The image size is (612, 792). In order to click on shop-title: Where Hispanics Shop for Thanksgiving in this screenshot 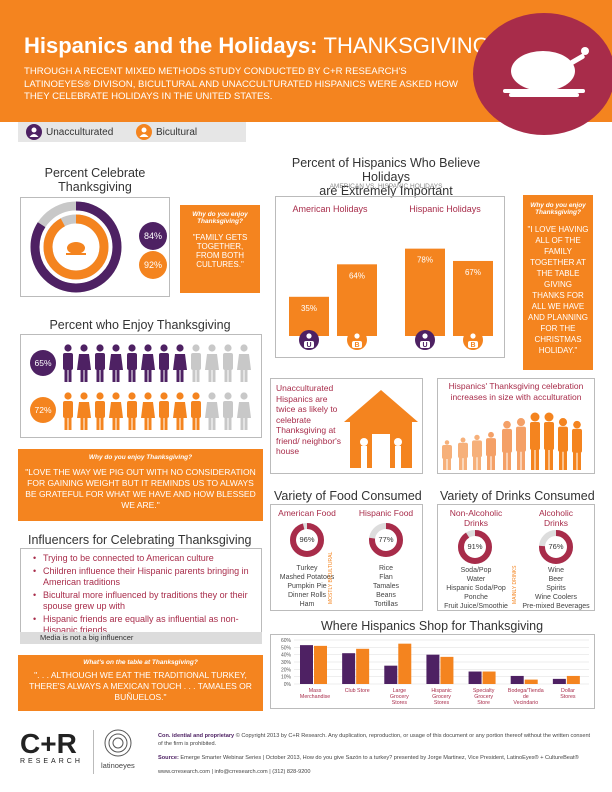, I will do `click(432, 626)`.